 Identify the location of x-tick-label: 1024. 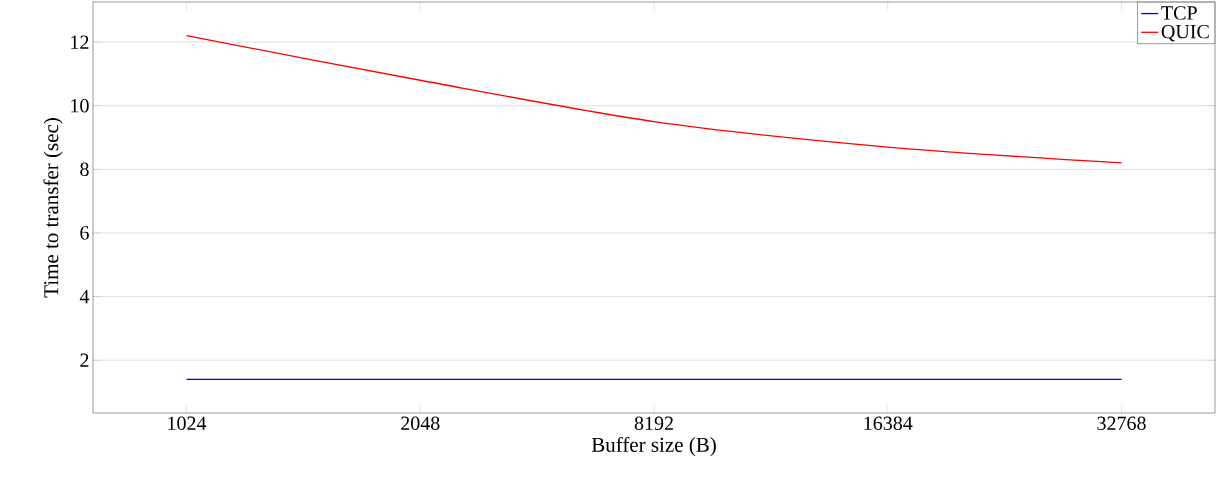
(187, 423).